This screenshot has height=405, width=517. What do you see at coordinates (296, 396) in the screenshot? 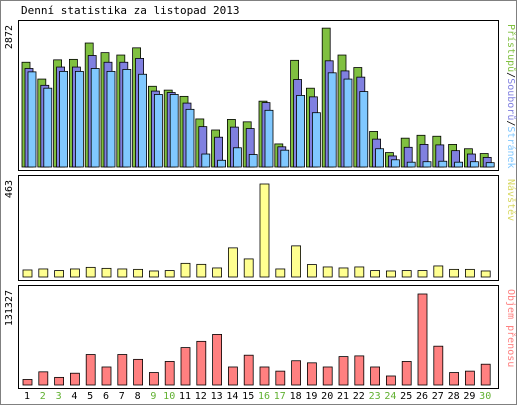
I see `day-label-18: 18` at bounding box center [296, 396].